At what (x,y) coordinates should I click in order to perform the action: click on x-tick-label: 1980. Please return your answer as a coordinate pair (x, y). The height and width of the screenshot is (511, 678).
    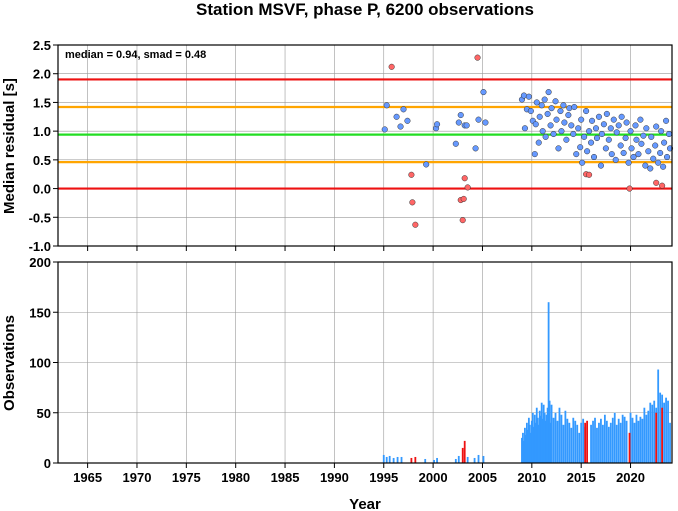
    Looking at the image, I should click on (235, 477).